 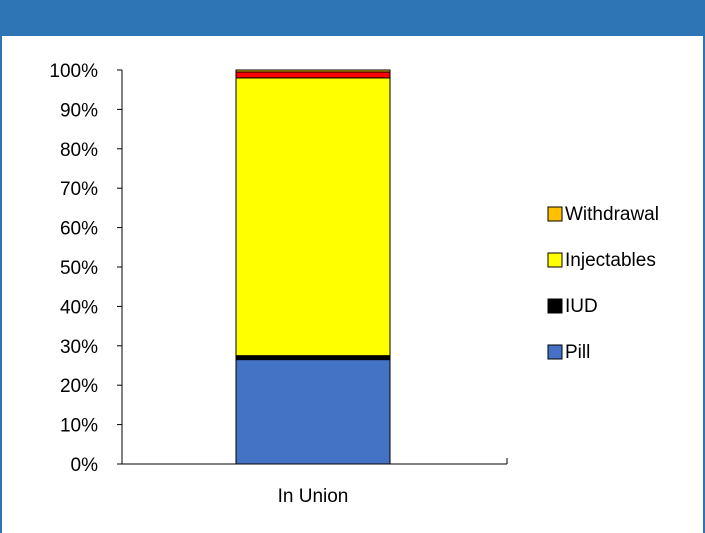 I want to click on y-tick-label: 70%, so click(x=79, y=189).